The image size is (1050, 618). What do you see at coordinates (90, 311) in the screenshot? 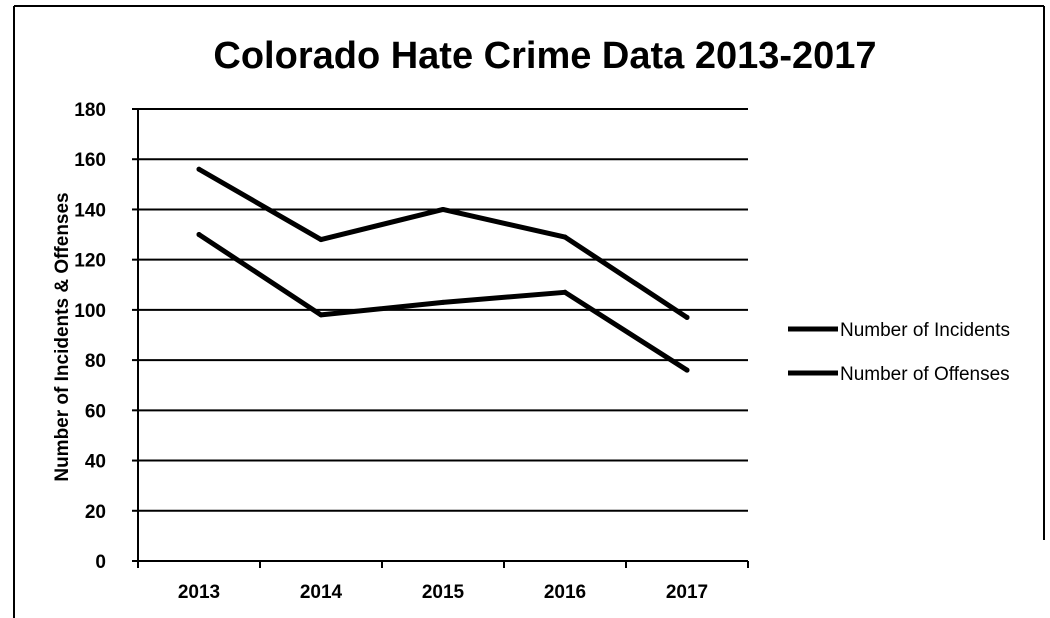
I see `y-tick-label: 100` at bounding box center [90, 311].